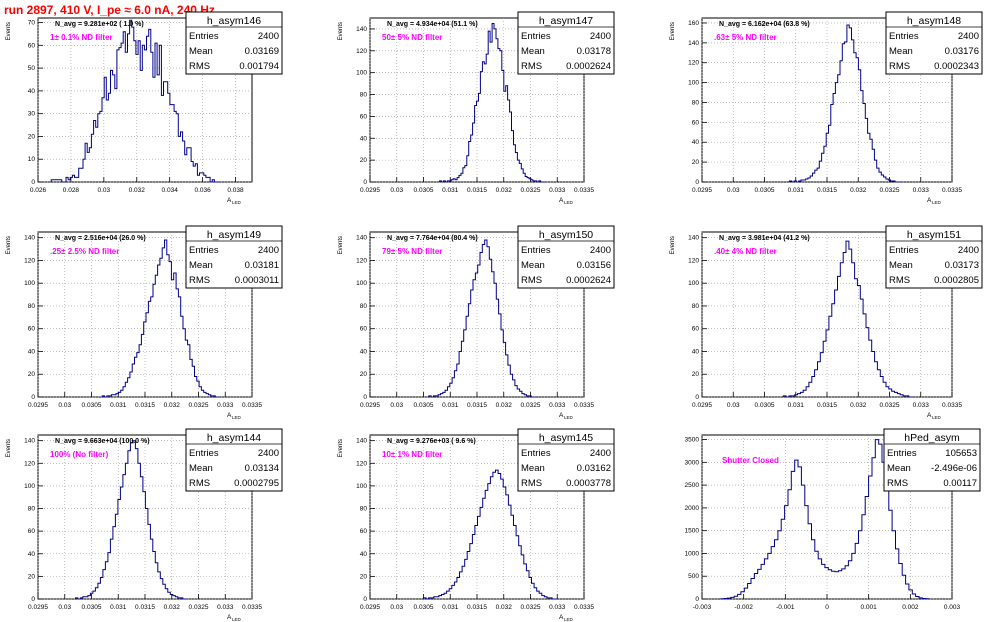 The width and height of the screenshot is (996, 622). Describe the element at coordinates (693, 23) in the screenshot. I see `y-tick-label: 160` at that location.